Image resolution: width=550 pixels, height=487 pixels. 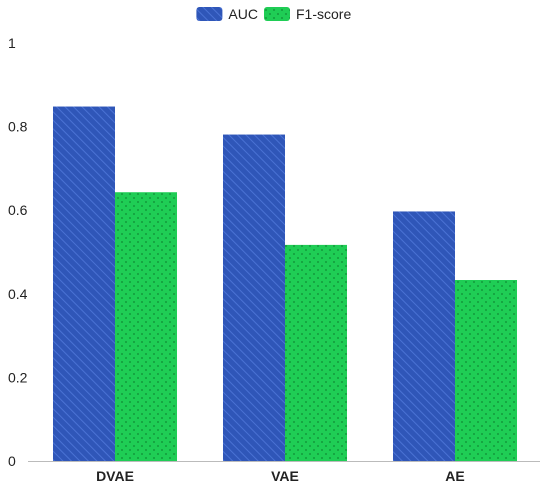 I want to click on y-tick-label: 0, so click(x=12, y=461).